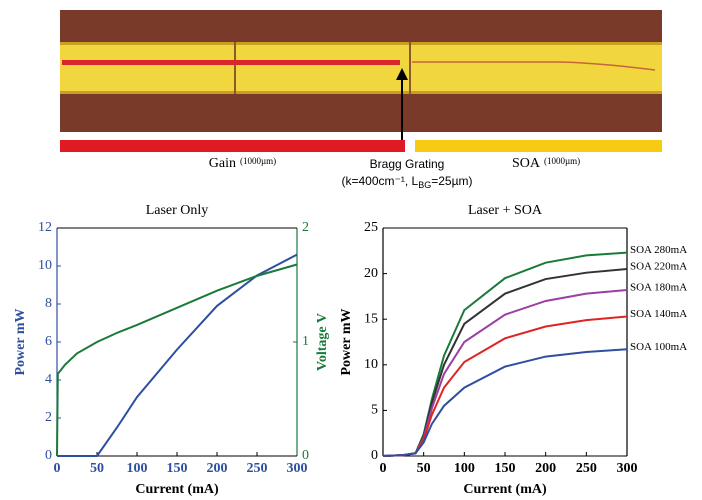 The image size is (702, 500). Describe the element at coordinates (374, 410) in the screenshot. I see `y-tick-label: 5` at that location.